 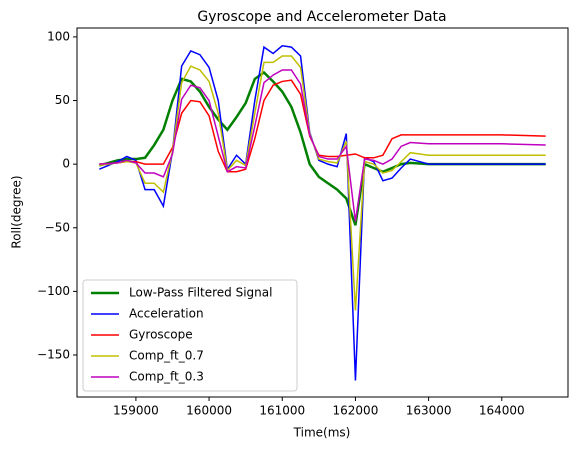 I want to click on y-tick-label: 0, so click(x=66, y=164).